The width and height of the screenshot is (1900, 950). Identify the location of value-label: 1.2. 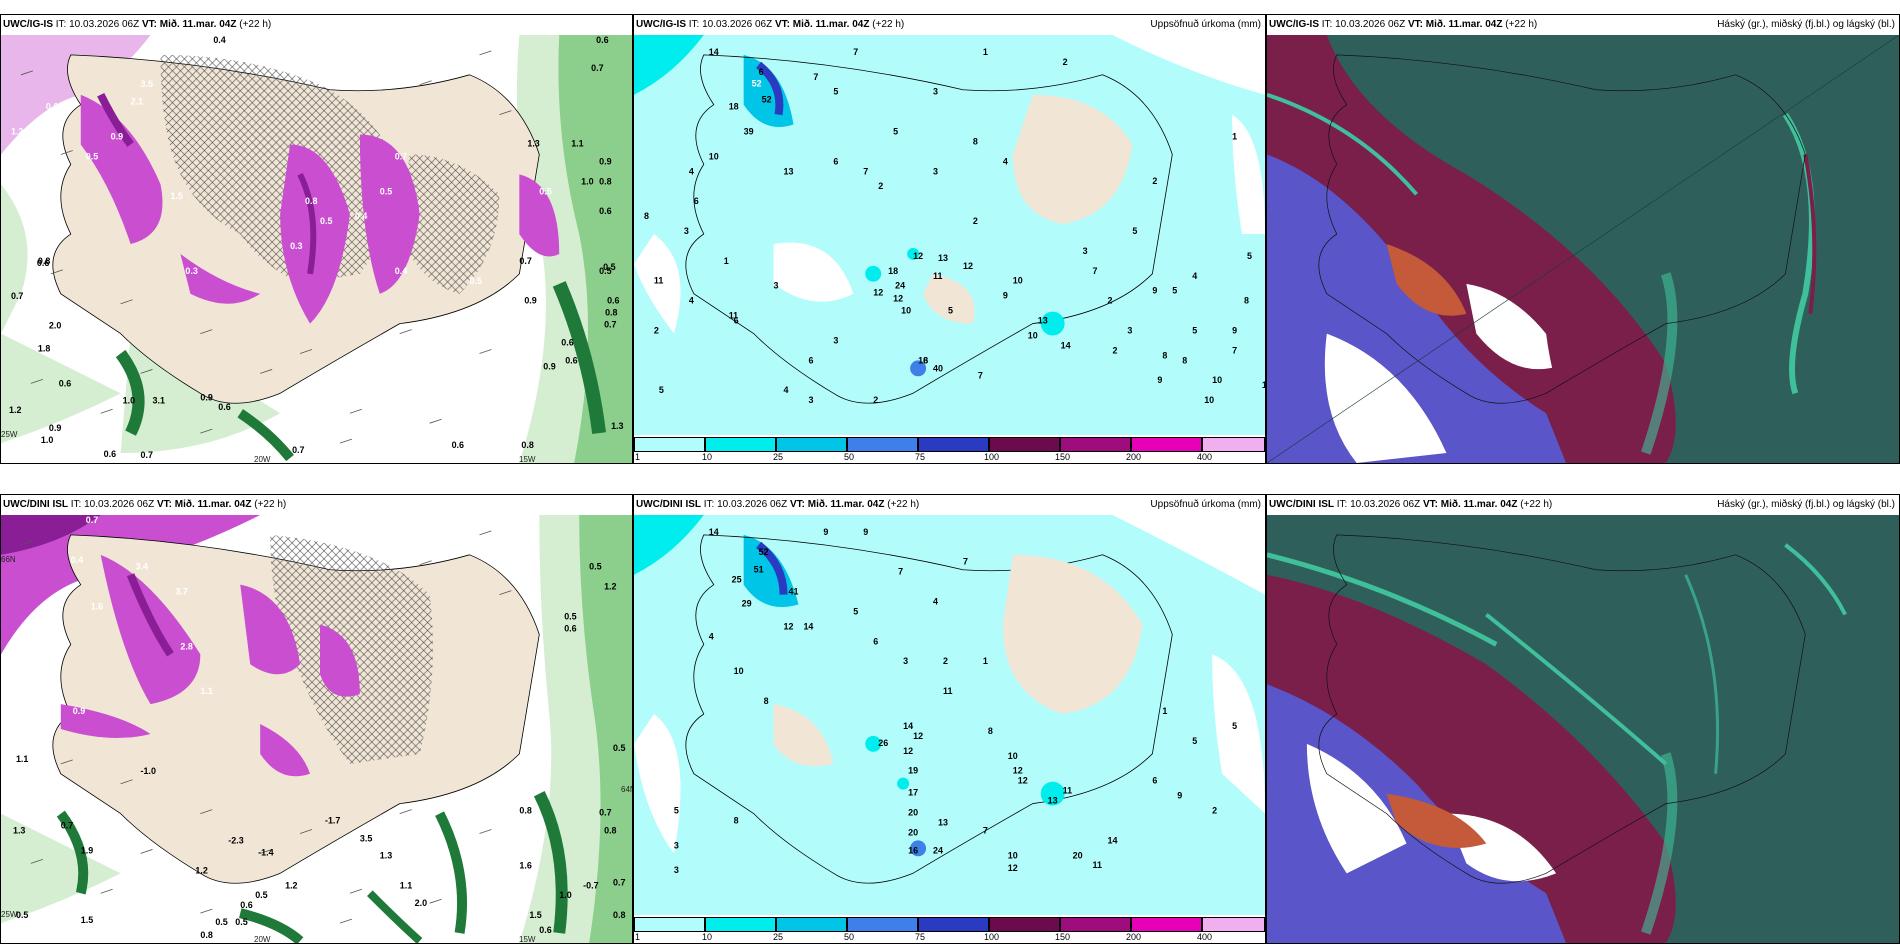
(201, 870).